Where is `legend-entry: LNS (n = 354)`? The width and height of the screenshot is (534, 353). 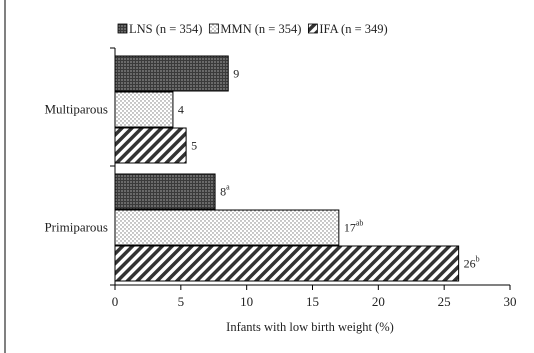 legend-entry: LNS (n = 354) is located at coordinates (165, 29).